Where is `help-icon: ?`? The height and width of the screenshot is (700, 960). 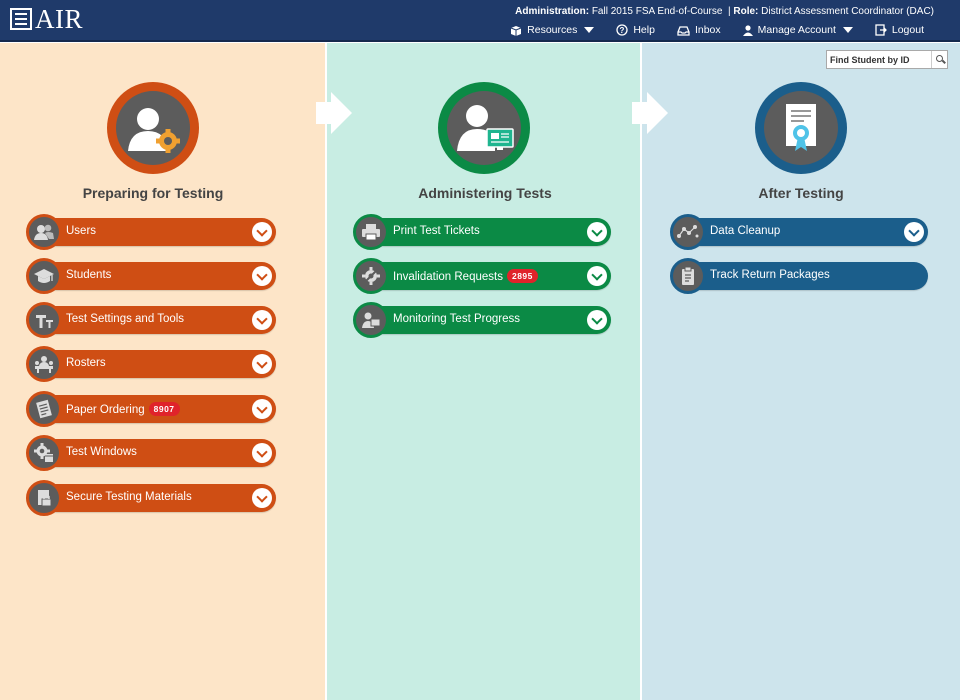 help-icon: ? is located at coordinates (622, 30).